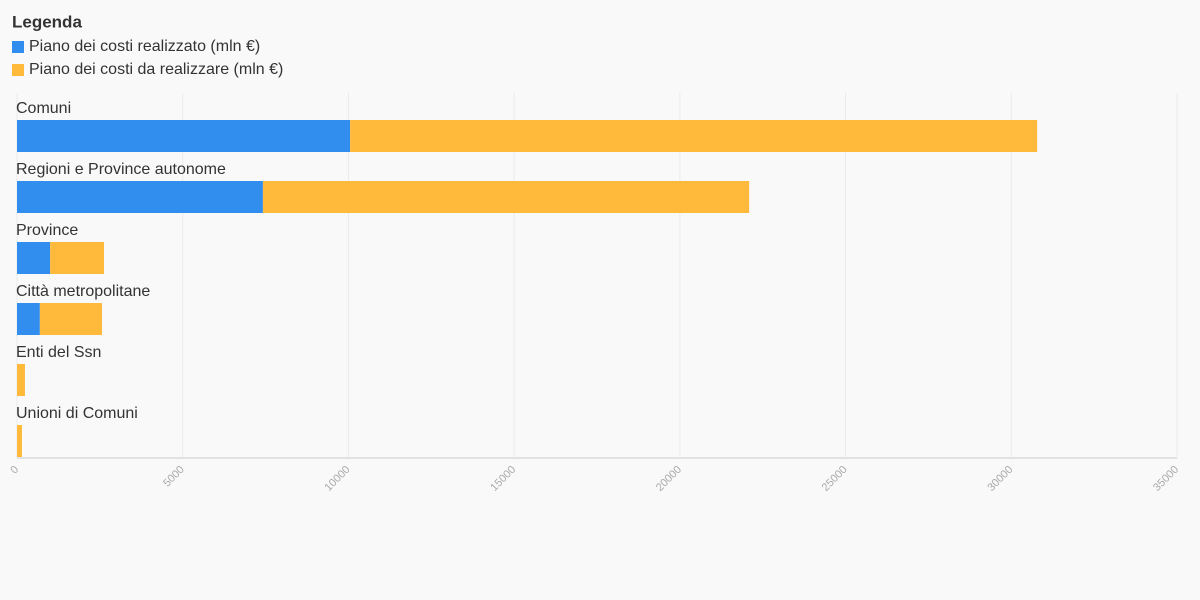 Image resolution: width=1200 pixels, height=600 pixels. What do you see at coordinates (144, 46) in the screenshot?
I see `legend-label: Piano dei costi realizzato (mln €)` at bounding box center [144, 46].